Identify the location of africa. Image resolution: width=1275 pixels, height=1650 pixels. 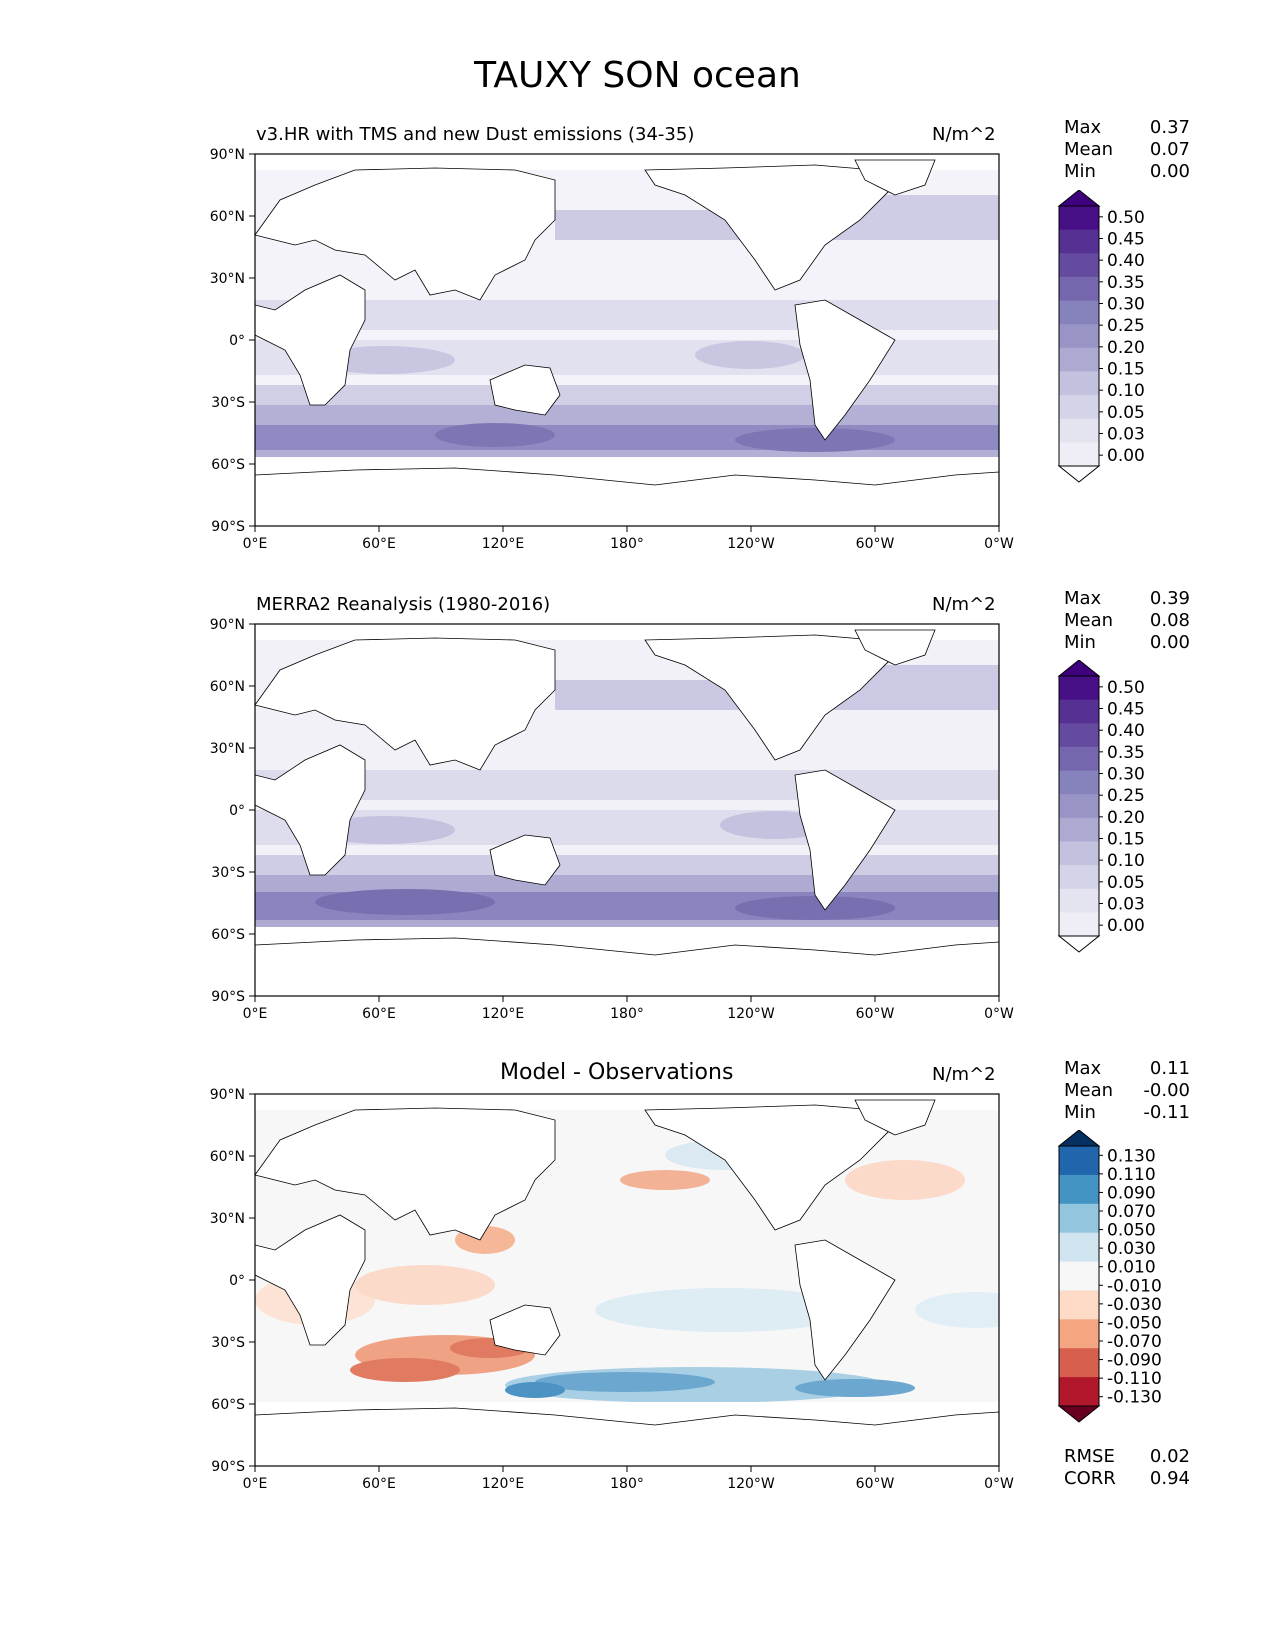
(310, 1280).